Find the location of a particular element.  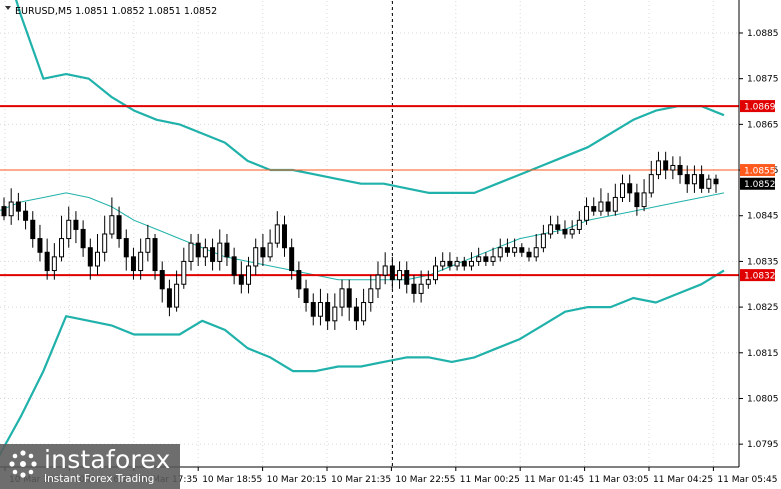

y-tick-label: 1.0885 is located at coordinates (763, 34).